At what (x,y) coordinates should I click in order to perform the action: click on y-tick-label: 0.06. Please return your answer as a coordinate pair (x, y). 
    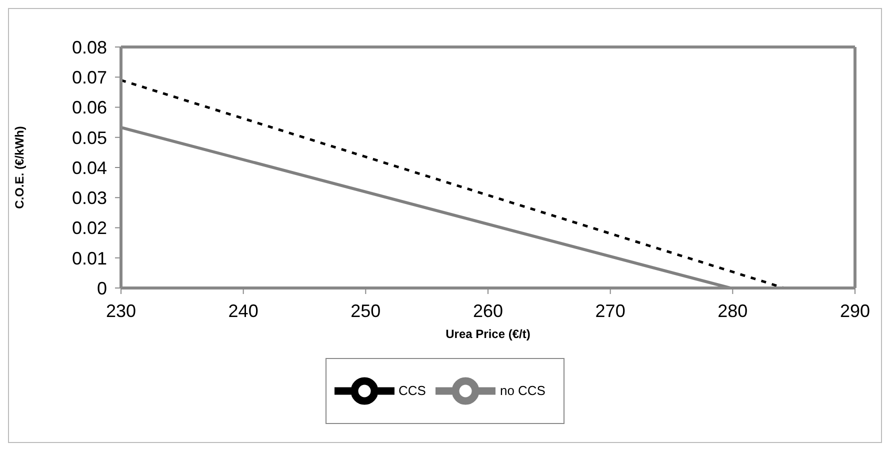
    Looking at the image, I should click on (89, 108).